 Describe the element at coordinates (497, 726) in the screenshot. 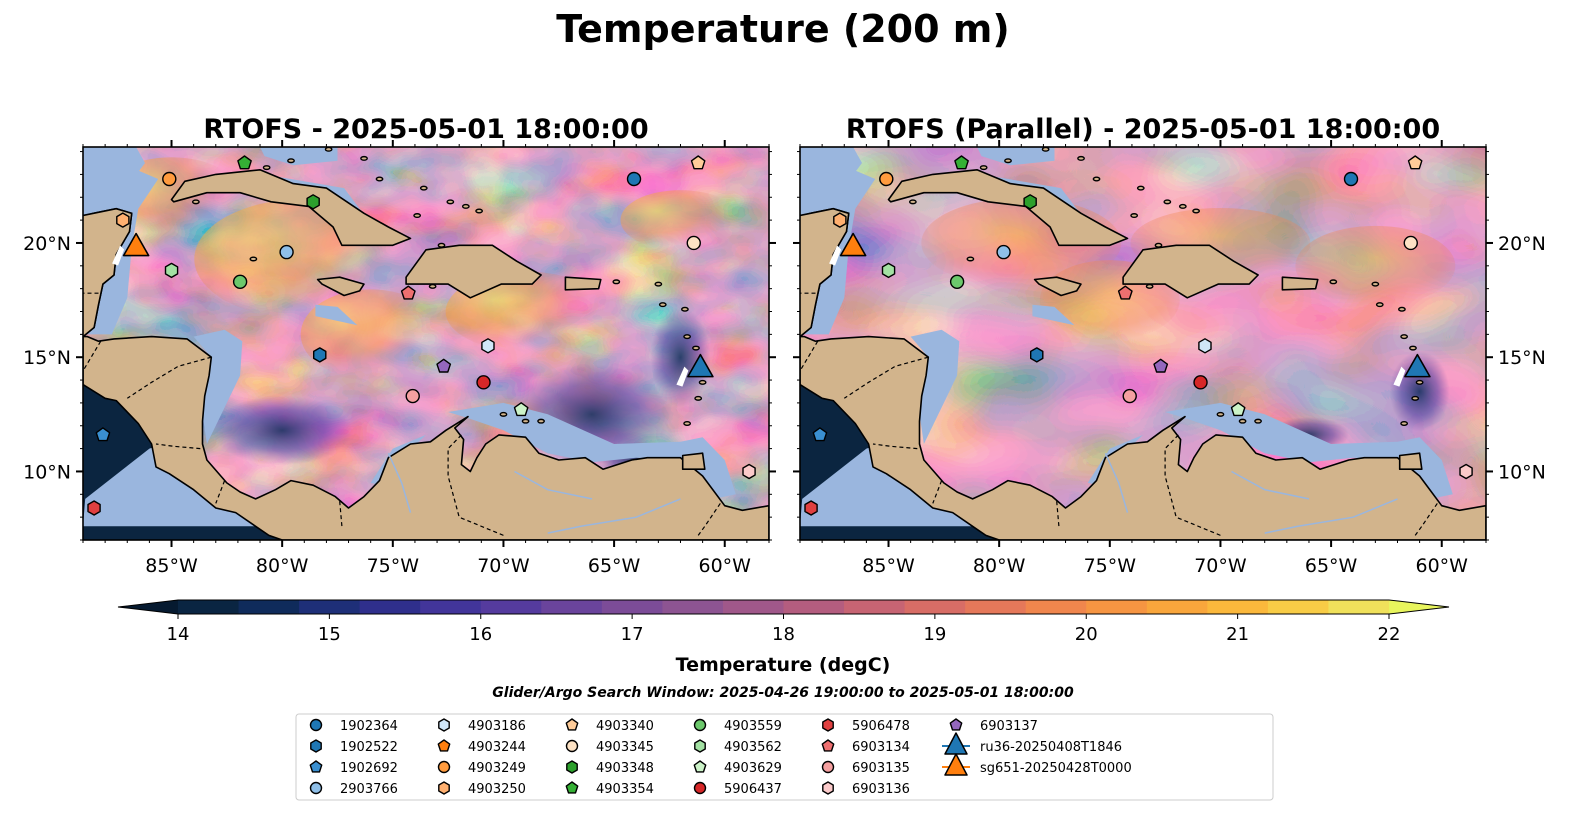

I see `legend-label: 4903186` at that location.